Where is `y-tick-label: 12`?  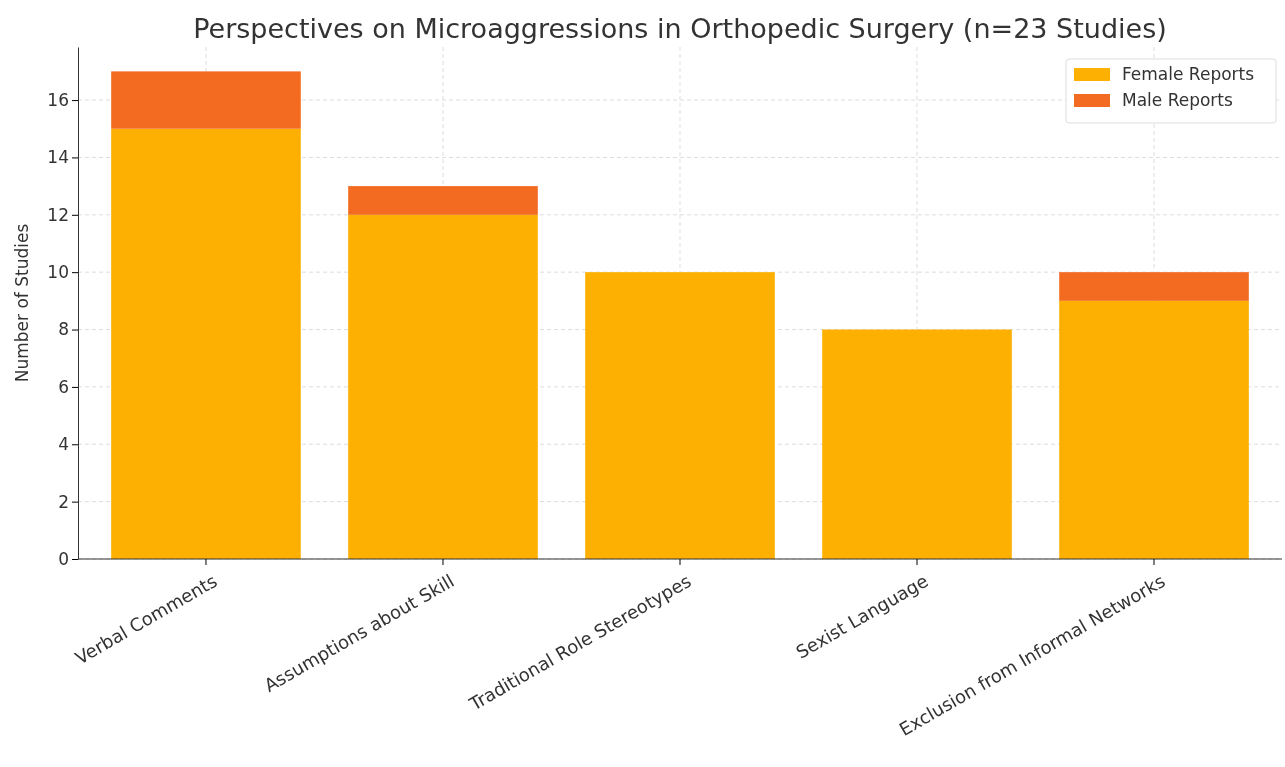
y-tick-label: 12 is located at coordinates (58, 214).